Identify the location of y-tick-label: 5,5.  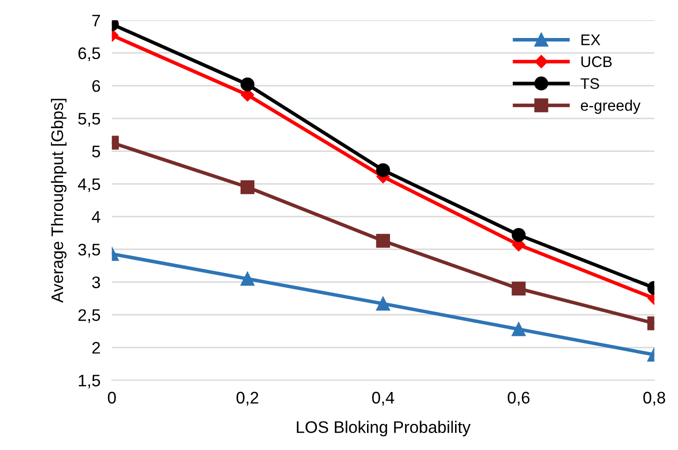
(89, 120).